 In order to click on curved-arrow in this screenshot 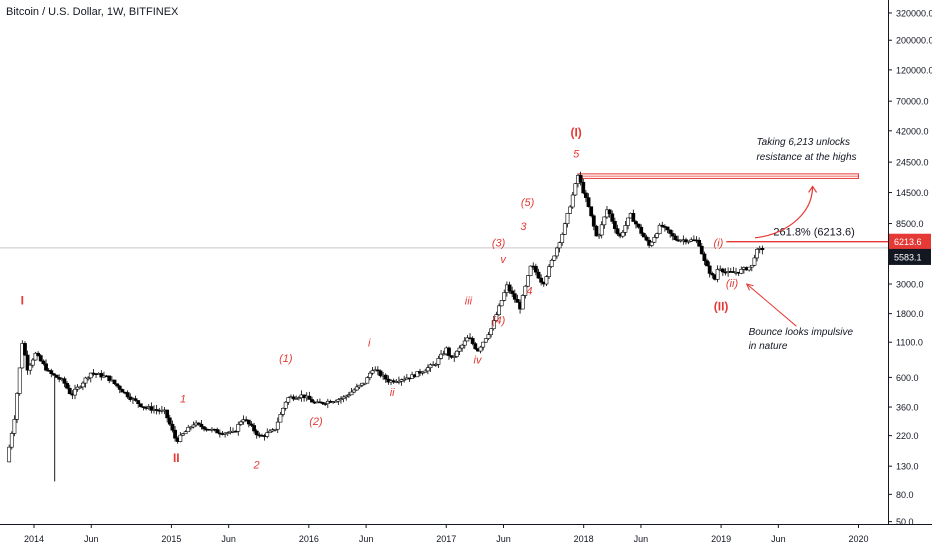, I will do `click(784, 212)`.